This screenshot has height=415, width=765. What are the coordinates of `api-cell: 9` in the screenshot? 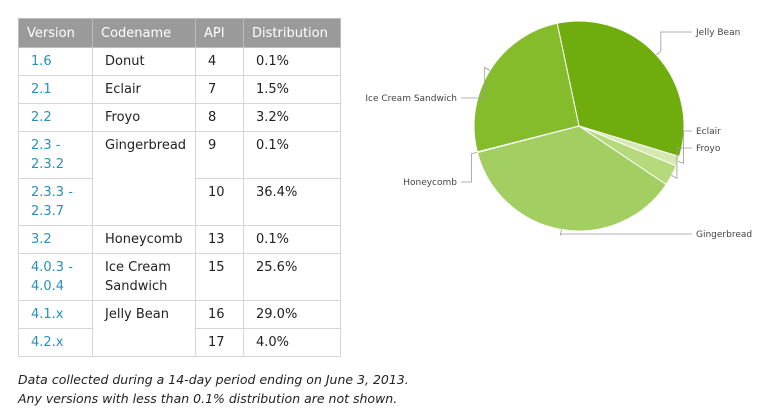 It's located at (219, 155).